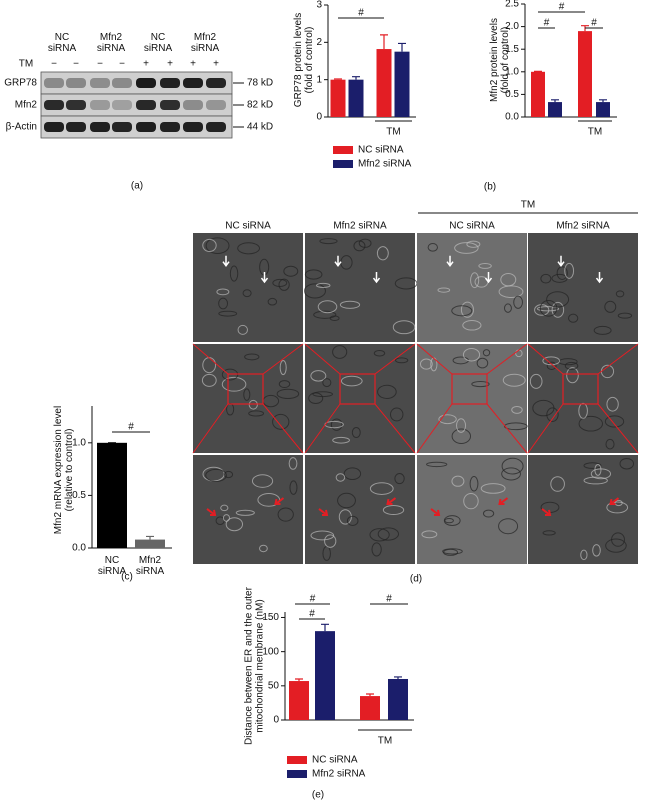 The width and height of the screenshot is (658, 801). I want to click on panel-label: (d), so click(416, 579).